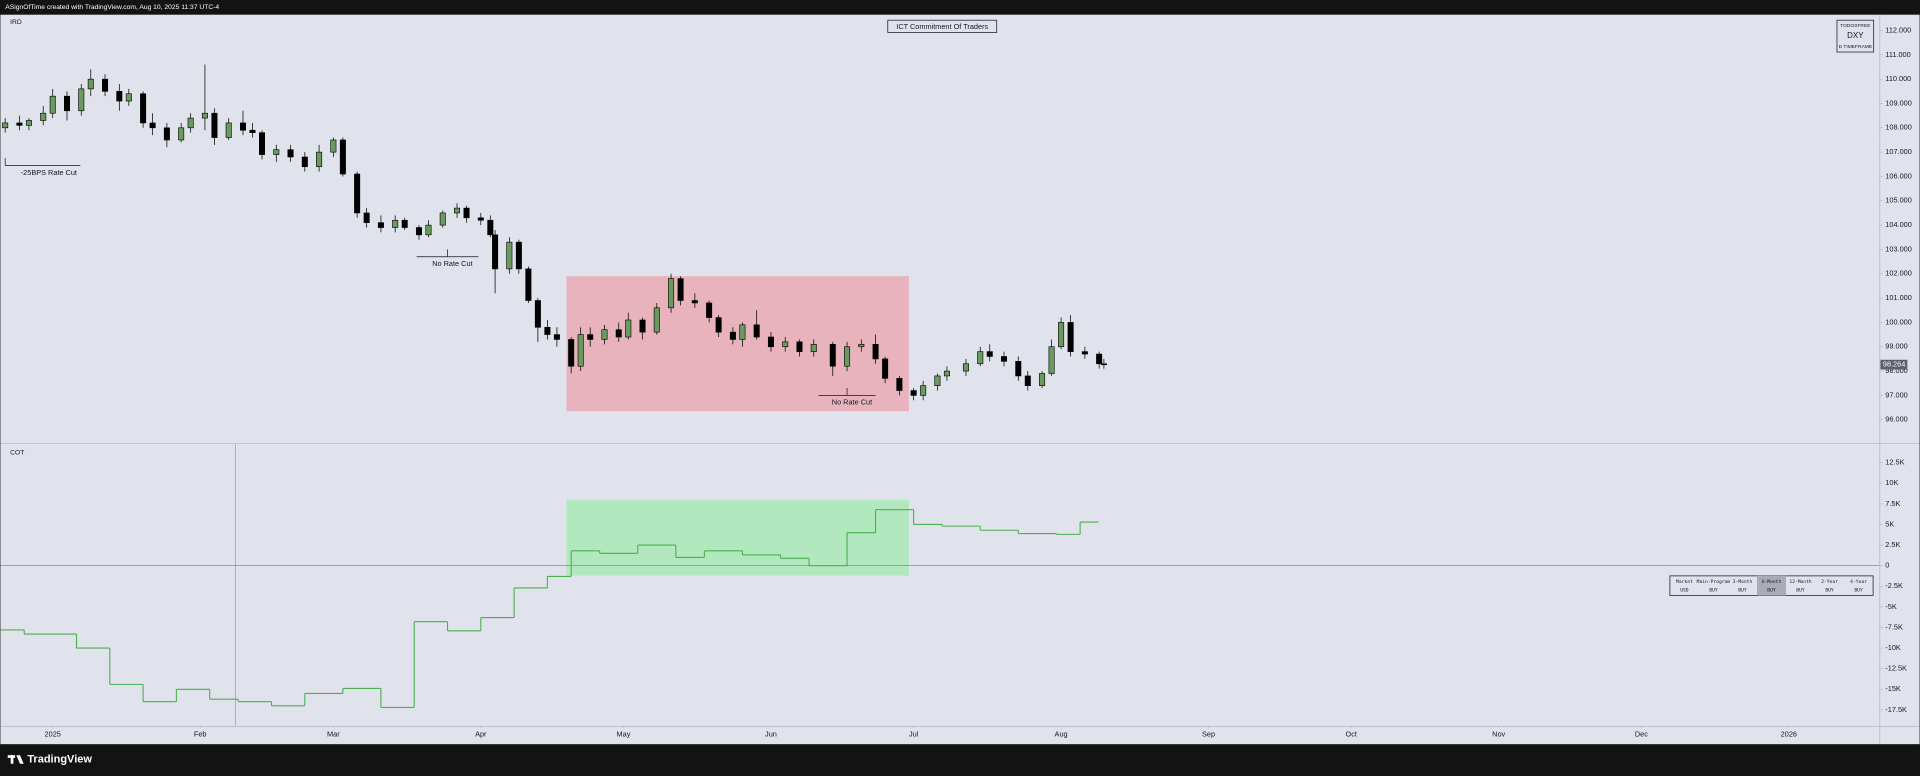 This screenshot has width=1920, height=776. I want to click on table-header: 2-Year, so click(1829, 582).